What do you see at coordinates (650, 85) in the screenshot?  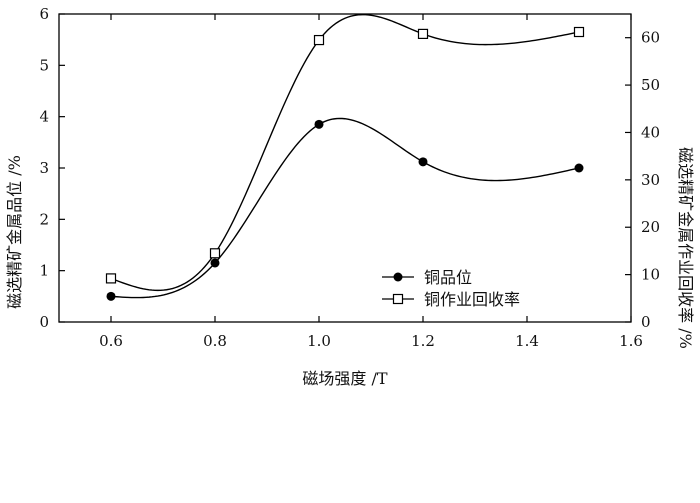 I see `y-right-tick-label: 50` at bounding box center [650, 85].